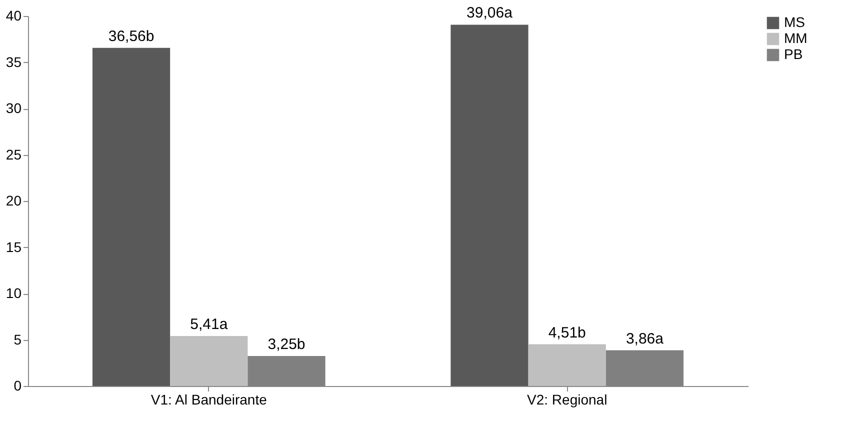  I want to click on y-tick-label: 20, so click(14, 200).